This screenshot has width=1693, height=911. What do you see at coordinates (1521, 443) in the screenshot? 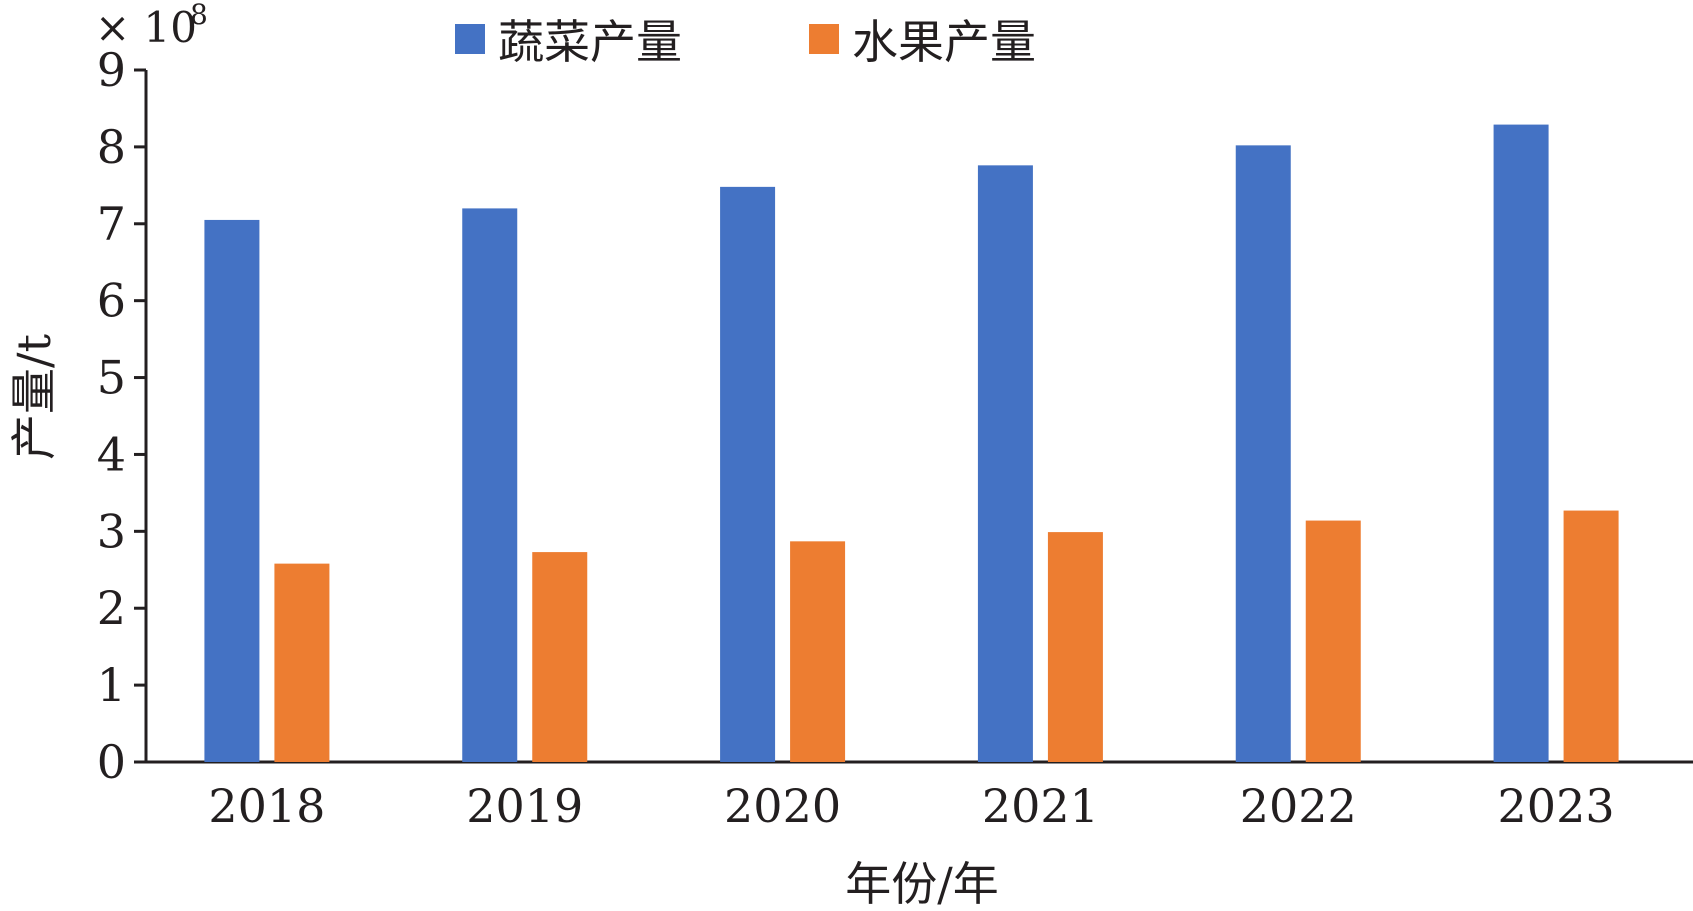
I see `bar-vegetable-2023` at bounding box center [1521, 443].